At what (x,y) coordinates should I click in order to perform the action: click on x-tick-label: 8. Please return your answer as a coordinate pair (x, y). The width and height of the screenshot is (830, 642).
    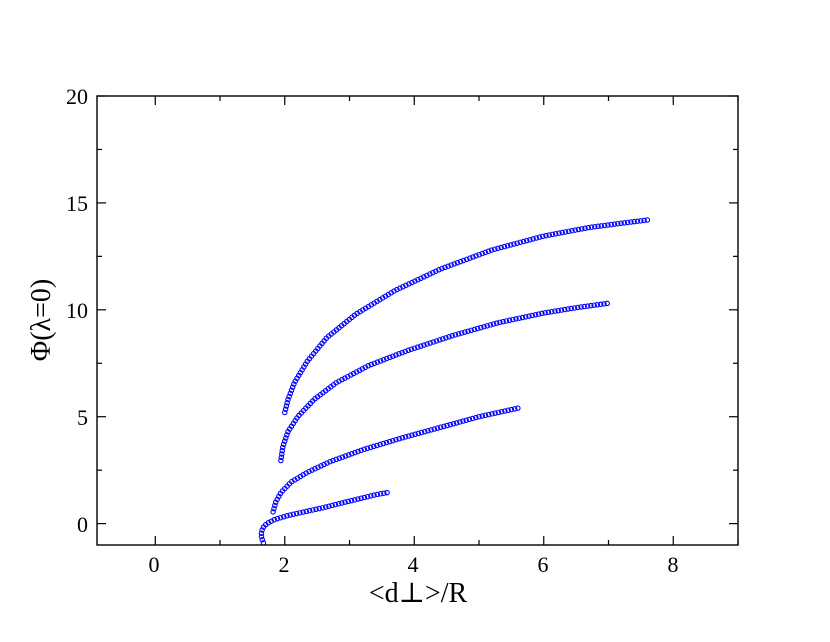
    Looking at the image, I should click on (673, 564).